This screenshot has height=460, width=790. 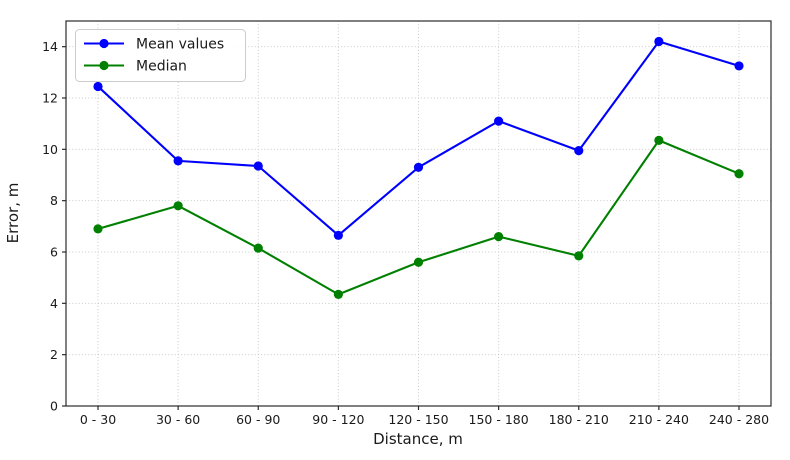 I want to click on y-tick-label: 4, so click(x=54, y=303).